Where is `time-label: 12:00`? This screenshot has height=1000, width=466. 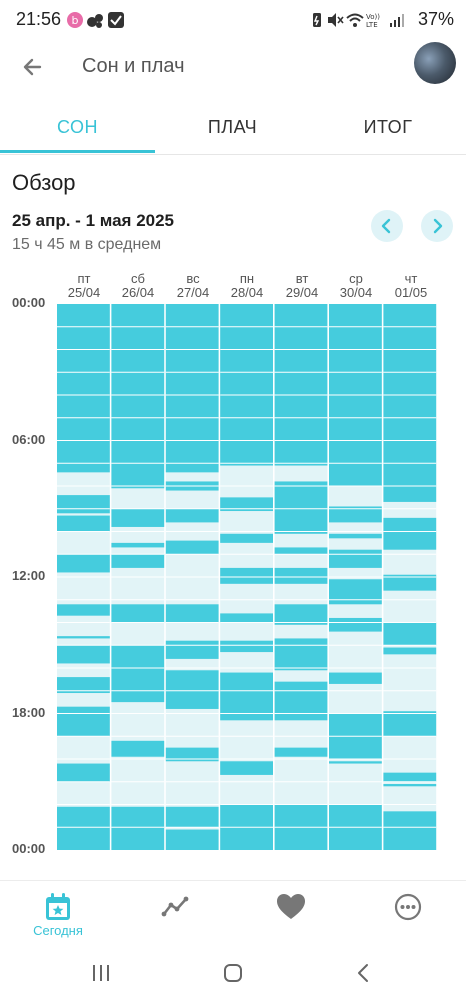
time-label: 12:00 is located at coordinates (29, 575).